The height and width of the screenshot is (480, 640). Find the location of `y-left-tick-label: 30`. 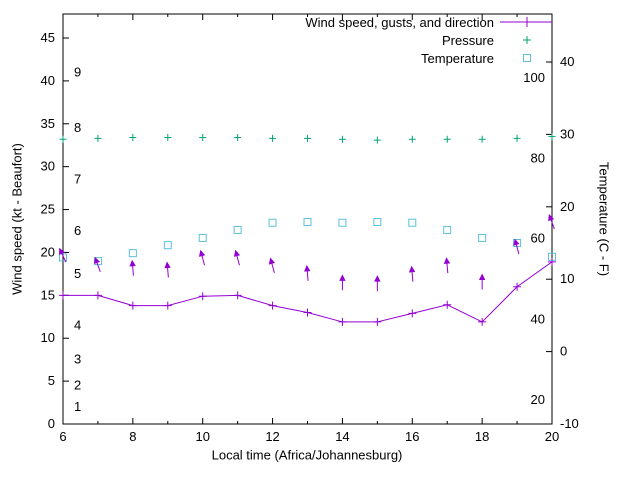

y-left-tick-label: 30 is located at coordinates (48, 166).